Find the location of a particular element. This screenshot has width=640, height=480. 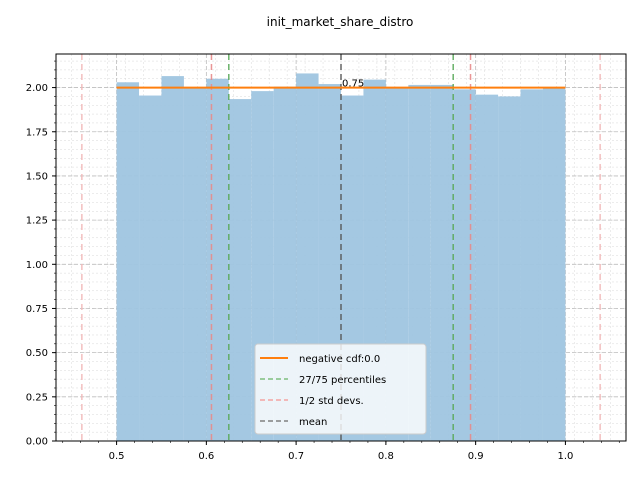

x-tick-label: 1.0 is located at coordinates (565, 456).